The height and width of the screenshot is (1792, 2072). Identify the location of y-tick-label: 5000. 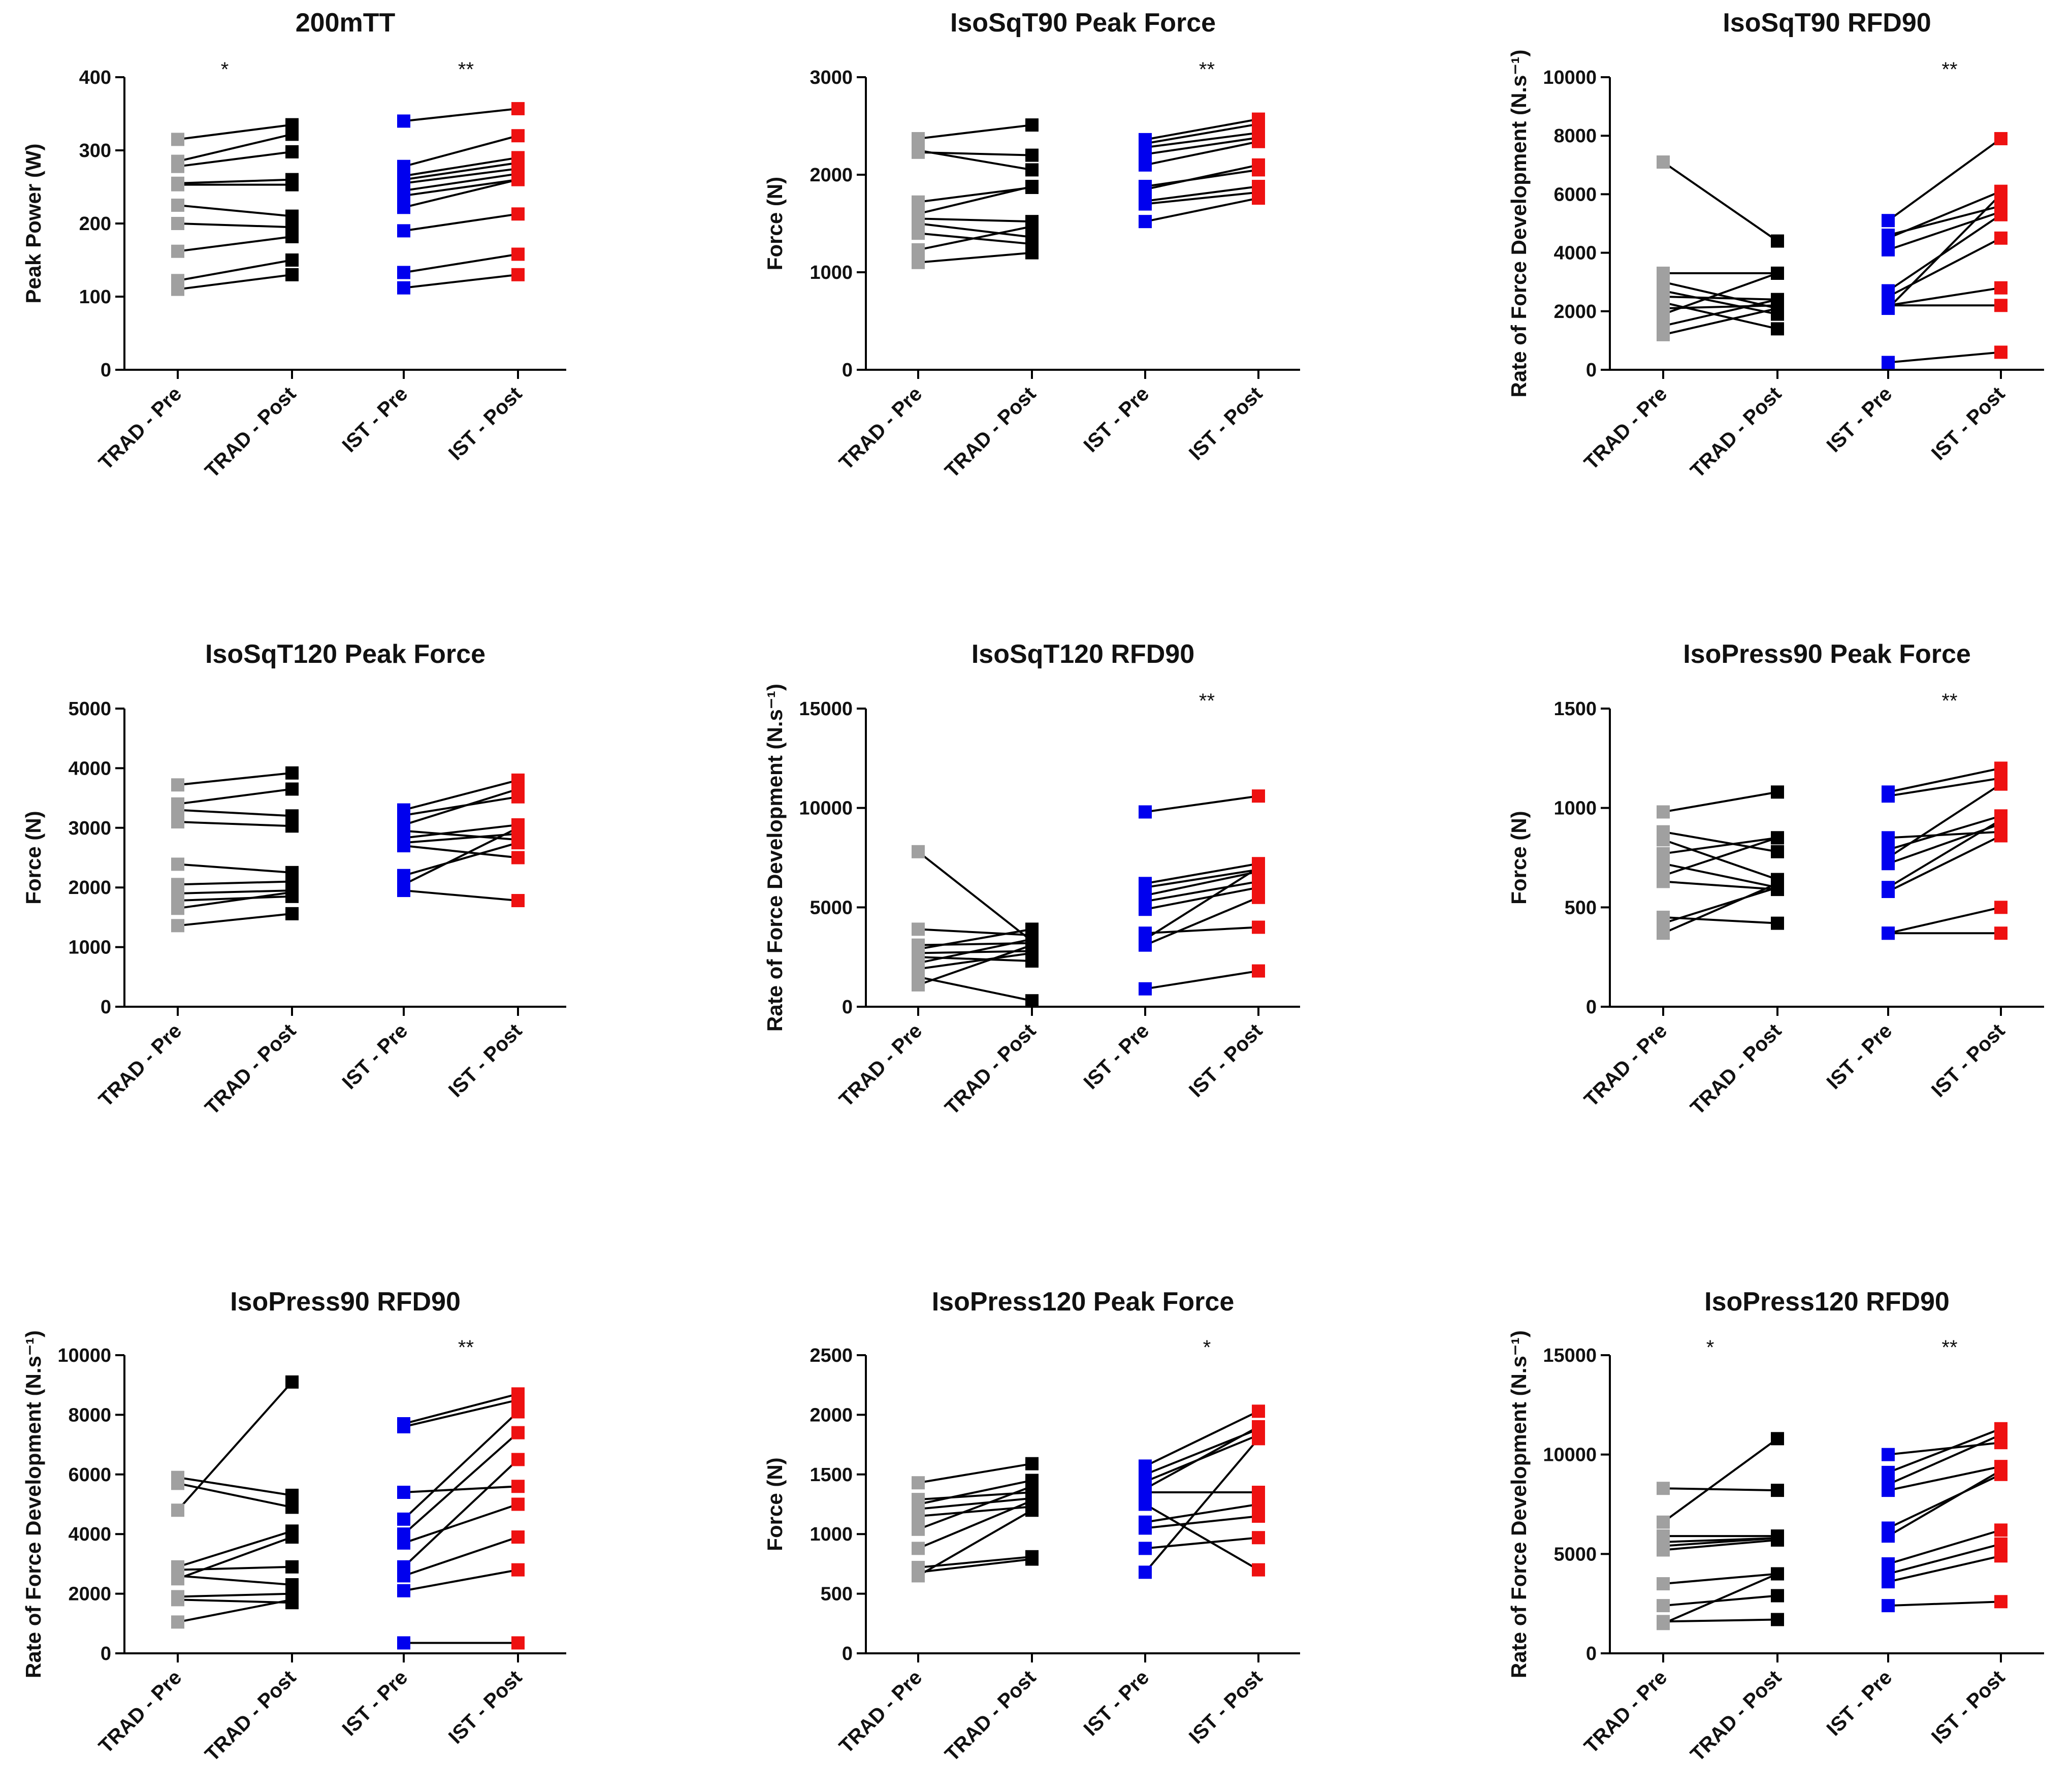
(831, 907).